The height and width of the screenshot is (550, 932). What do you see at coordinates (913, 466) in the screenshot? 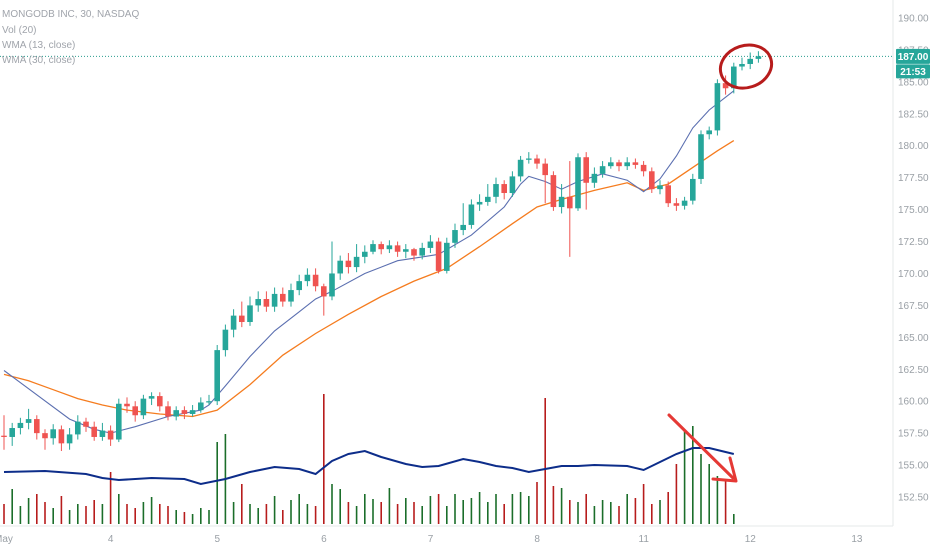
I see `price-tick-label: 155.00` at bounding box center [913, 466].